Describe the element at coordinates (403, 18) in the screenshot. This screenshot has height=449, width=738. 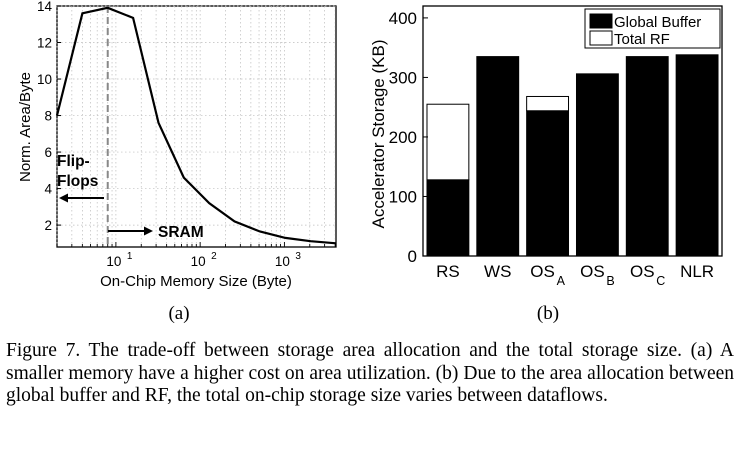
I see `chart-b-y-tick-label: 400` at that location.